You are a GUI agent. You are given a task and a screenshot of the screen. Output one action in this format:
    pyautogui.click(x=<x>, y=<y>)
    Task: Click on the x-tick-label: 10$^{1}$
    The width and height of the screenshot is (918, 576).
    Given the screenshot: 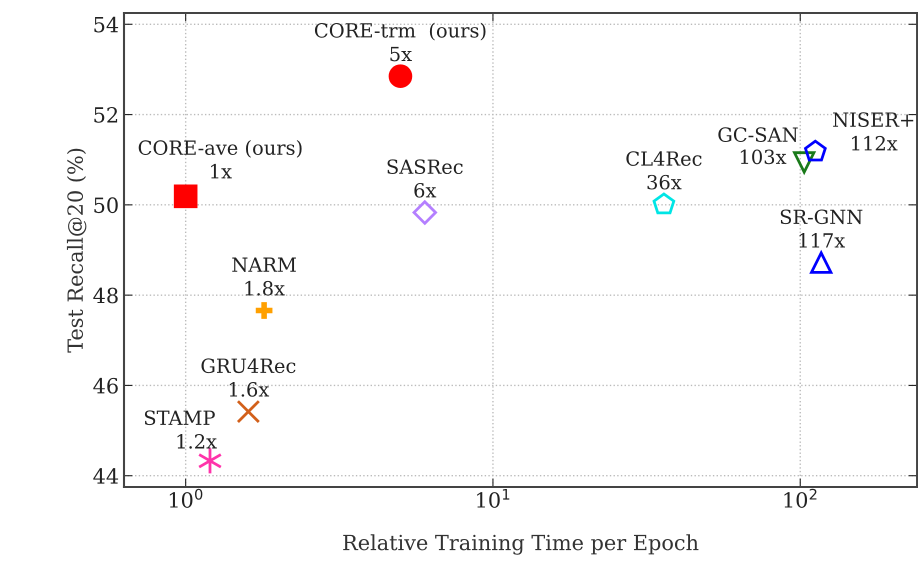 What is the action you would take?
    pyautogui.click(x=493, y=498)
    